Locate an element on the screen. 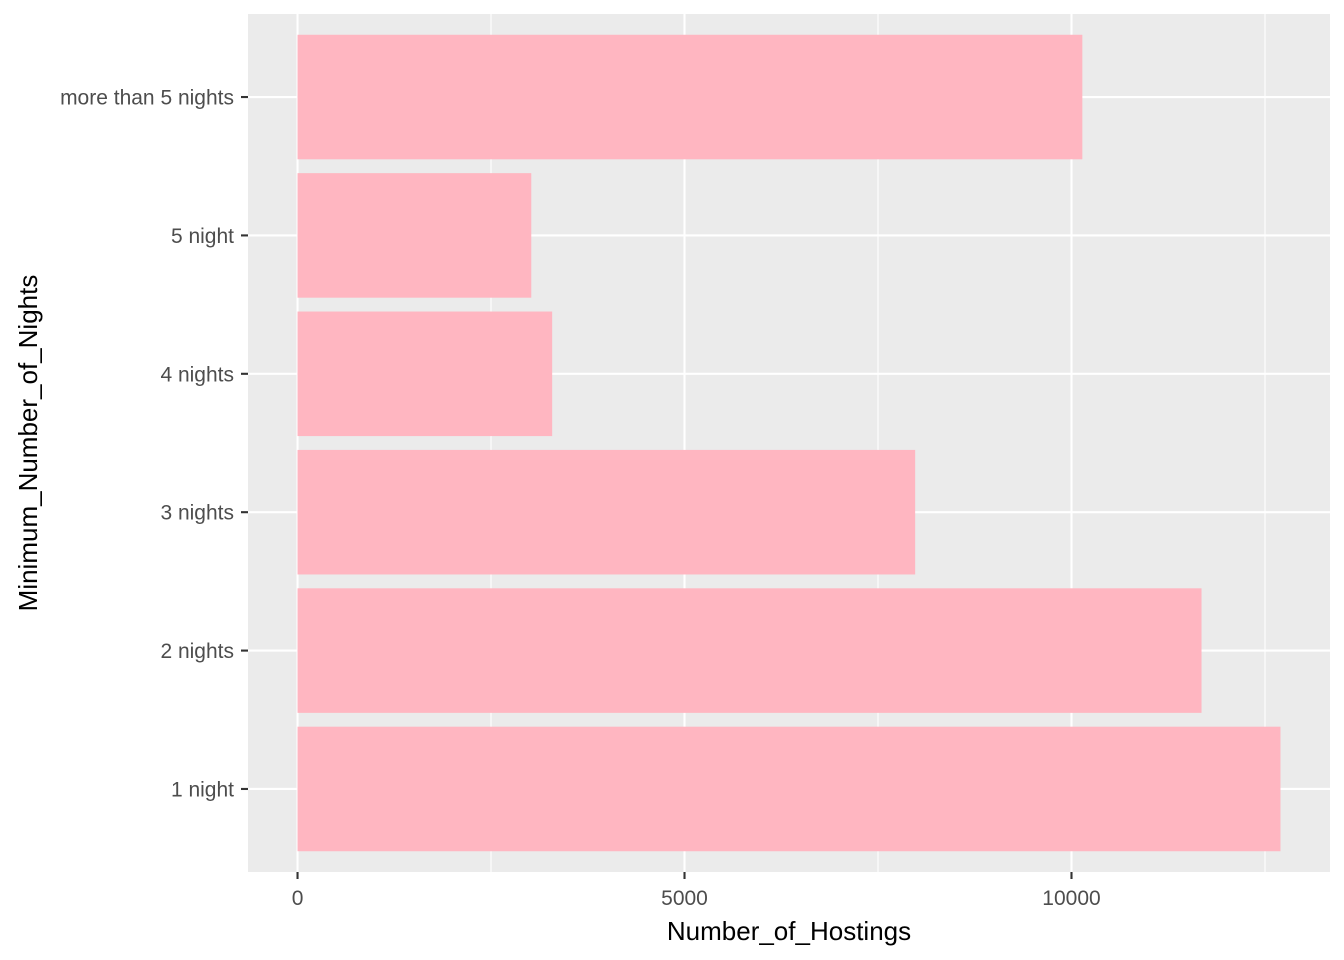 The height and width of the screenshot is (960, 1344). y-tick-label: 2 nights is located at coordinates (197, 651).